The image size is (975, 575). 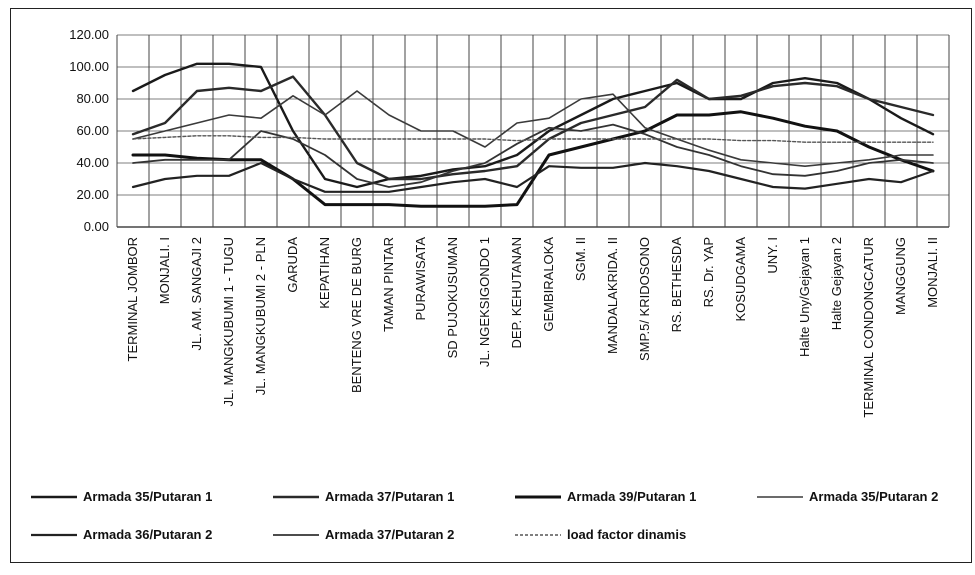 I want to click on y-tick-label: 60.00, so click(x=92, y=130).